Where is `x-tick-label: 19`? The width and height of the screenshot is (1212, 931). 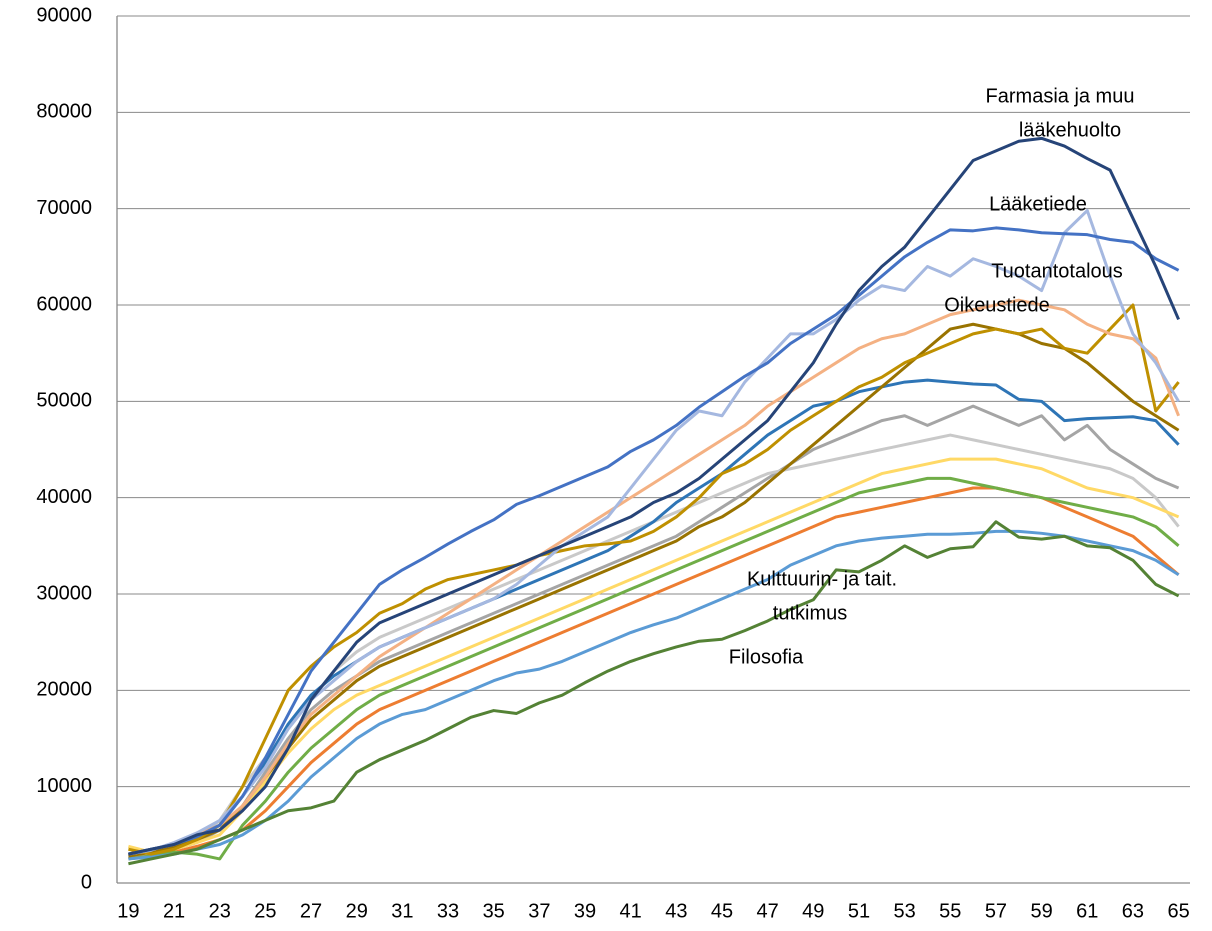
x-tick-label: 19 is located at coordinates (128, 911).